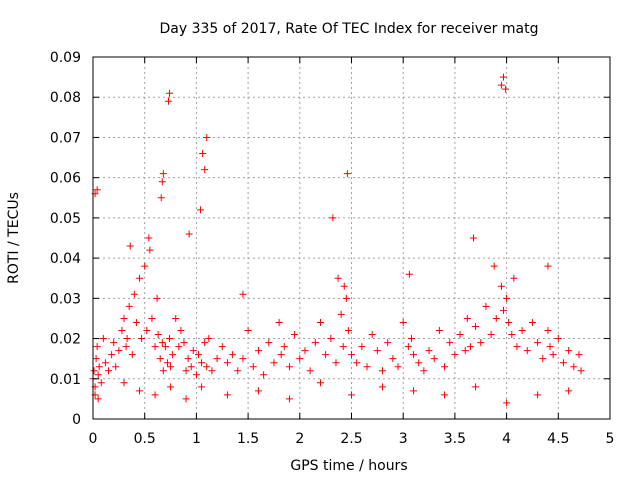  I want to click on y-tick-label: 0.09, so click(65, 58).